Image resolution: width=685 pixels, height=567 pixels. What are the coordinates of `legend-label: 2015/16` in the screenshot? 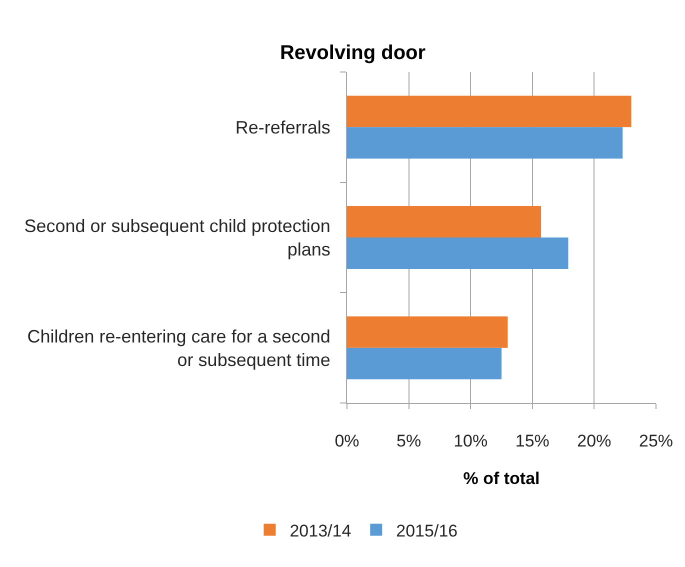 It's located at (427, 530).